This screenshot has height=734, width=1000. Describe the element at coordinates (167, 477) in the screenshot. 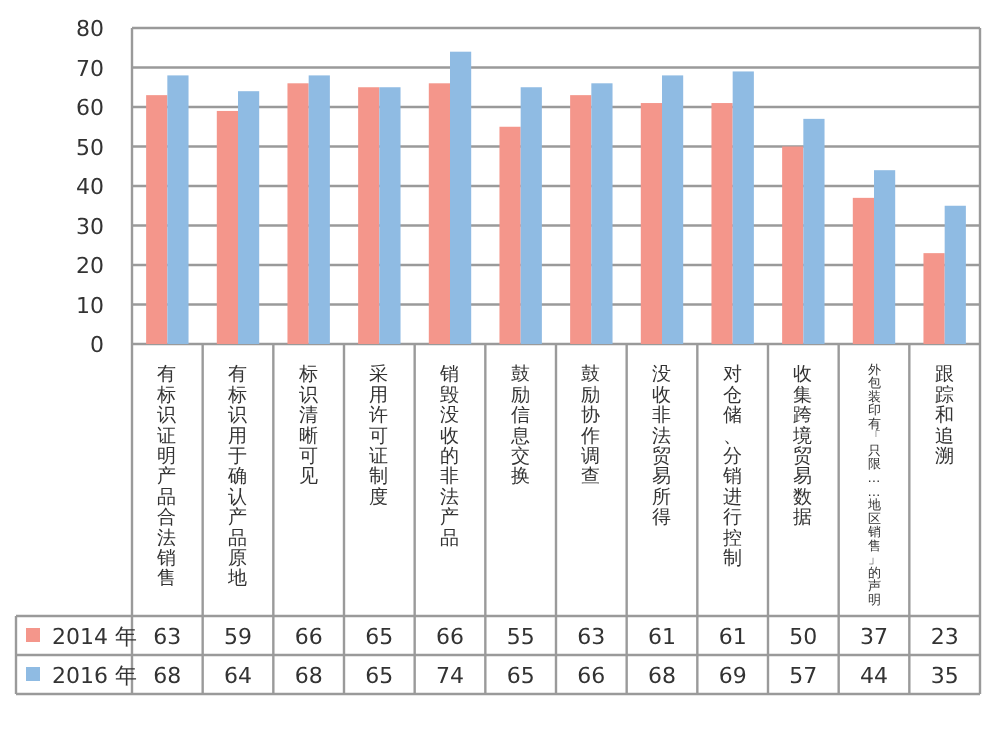

I see `category-label: 有标识证明产品合法销售` at that location.